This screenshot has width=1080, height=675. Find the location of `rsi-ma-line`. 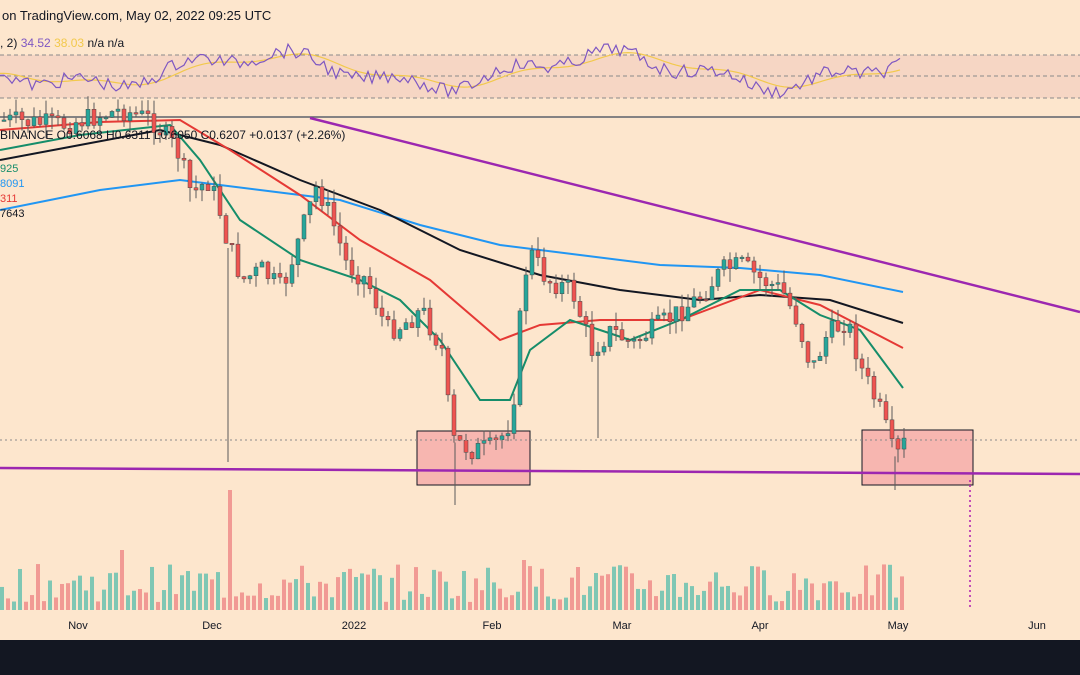

rsi-ma-line is located at coordinates (450, 69).